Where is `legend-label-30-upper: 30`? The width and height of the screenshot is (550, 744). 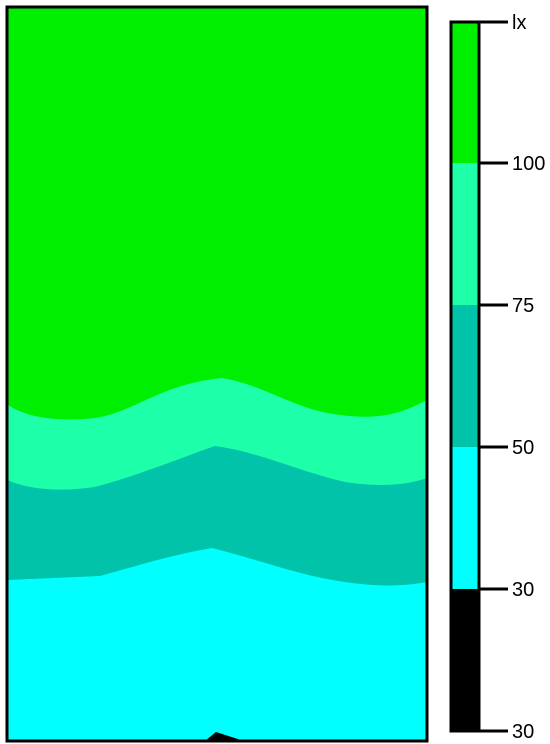
legend-label-30-upper: 30 is located at coordinates (523, 590).